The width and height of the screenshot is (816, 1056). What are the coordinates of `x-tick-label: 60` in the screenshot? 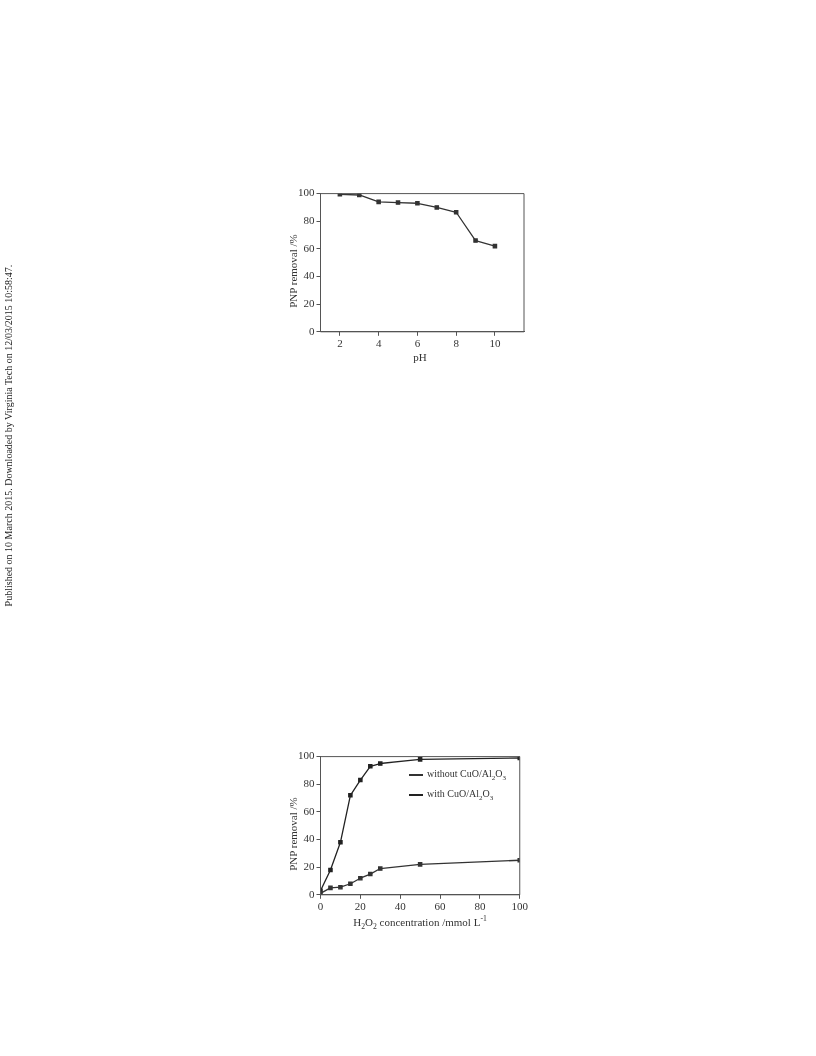 It's located at (440, 906).